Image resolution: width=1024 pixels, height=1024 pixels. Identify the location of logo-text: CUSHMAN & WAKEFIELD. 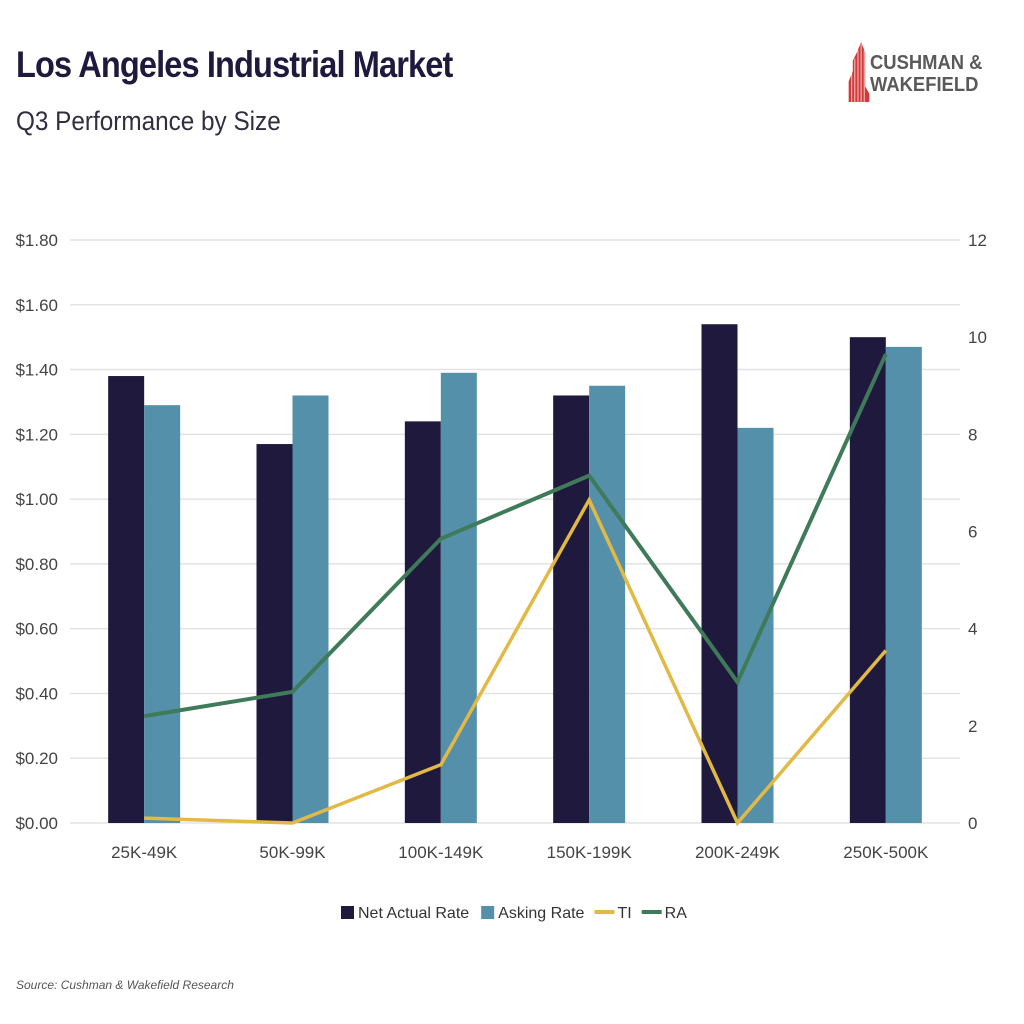
(926, 74).